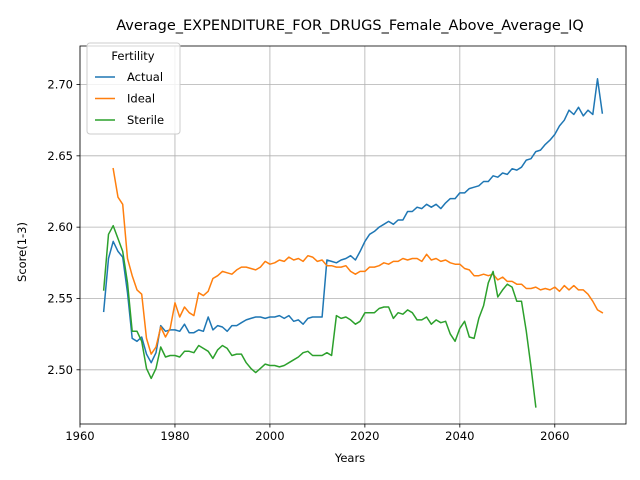  I want to click on y-tick-label: 2.65, so click(60, 156).